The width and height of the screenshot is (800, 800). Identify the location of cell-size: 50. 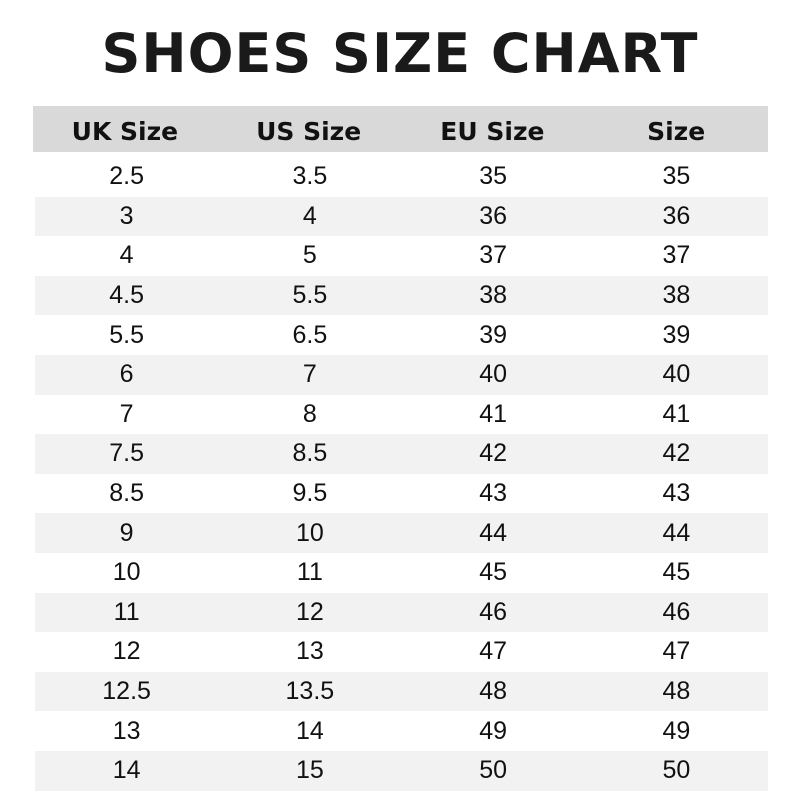
(676, 770).